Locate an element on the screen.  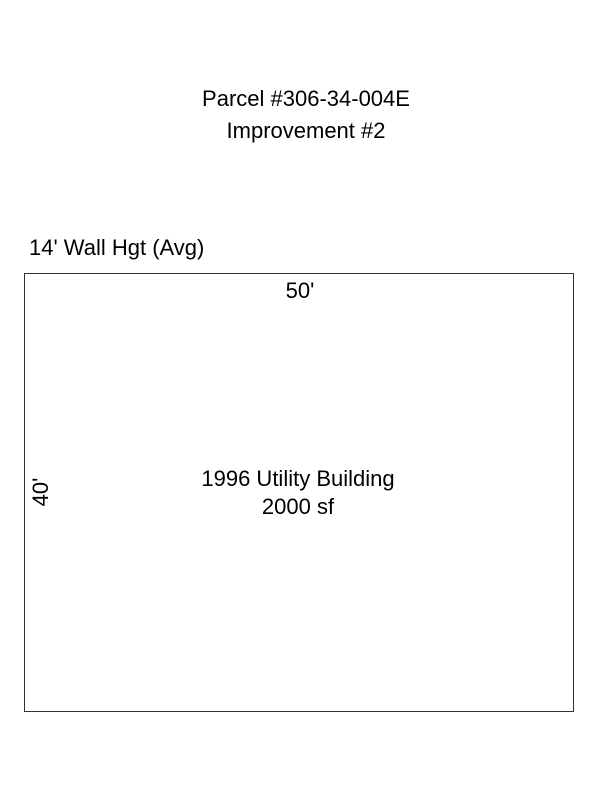
width-dimension-label: 50' is located at coordinates (300, 290).